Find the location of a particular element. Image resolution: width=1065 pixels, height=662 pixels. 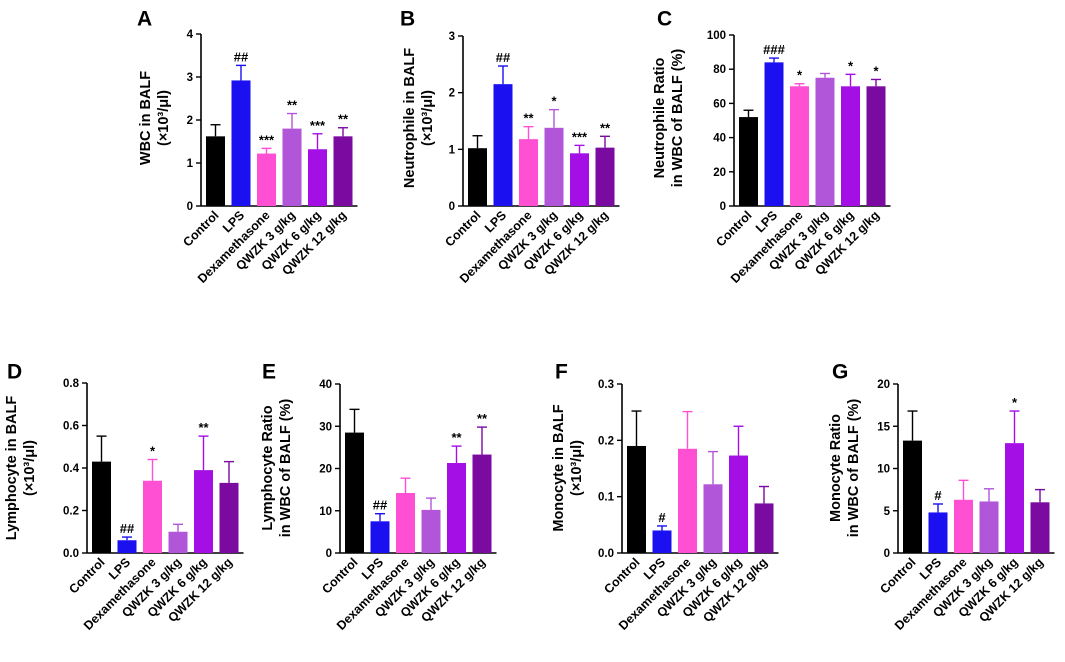

panel-letter: A is located at coordinates (144, 19).